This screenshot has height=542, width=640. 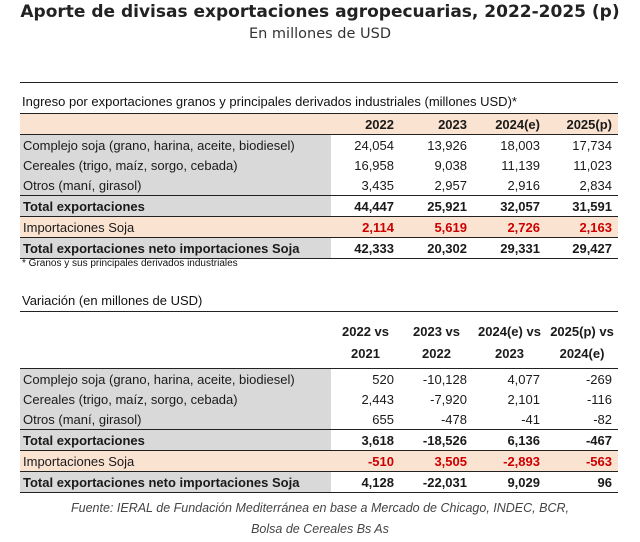 What do you see at coordinates (383, 419) in the screenshot?
I see `cell-value: 655` at bounding box center [383, 419].